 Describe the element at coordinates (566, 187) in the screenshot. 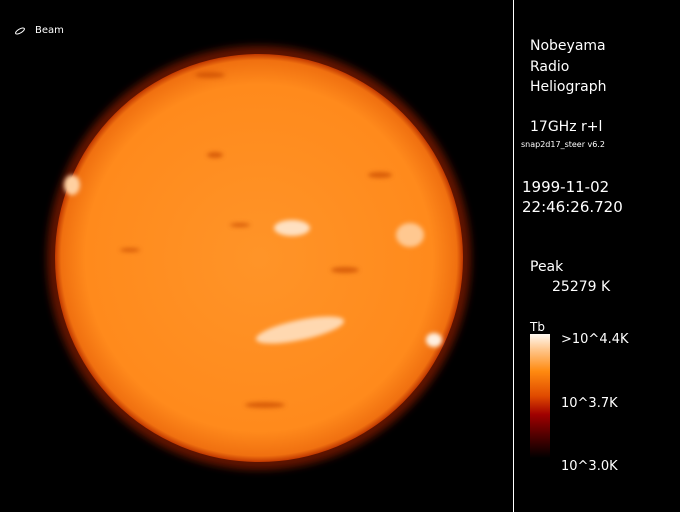

I see `observation-date: 1999-11-02` at that location.